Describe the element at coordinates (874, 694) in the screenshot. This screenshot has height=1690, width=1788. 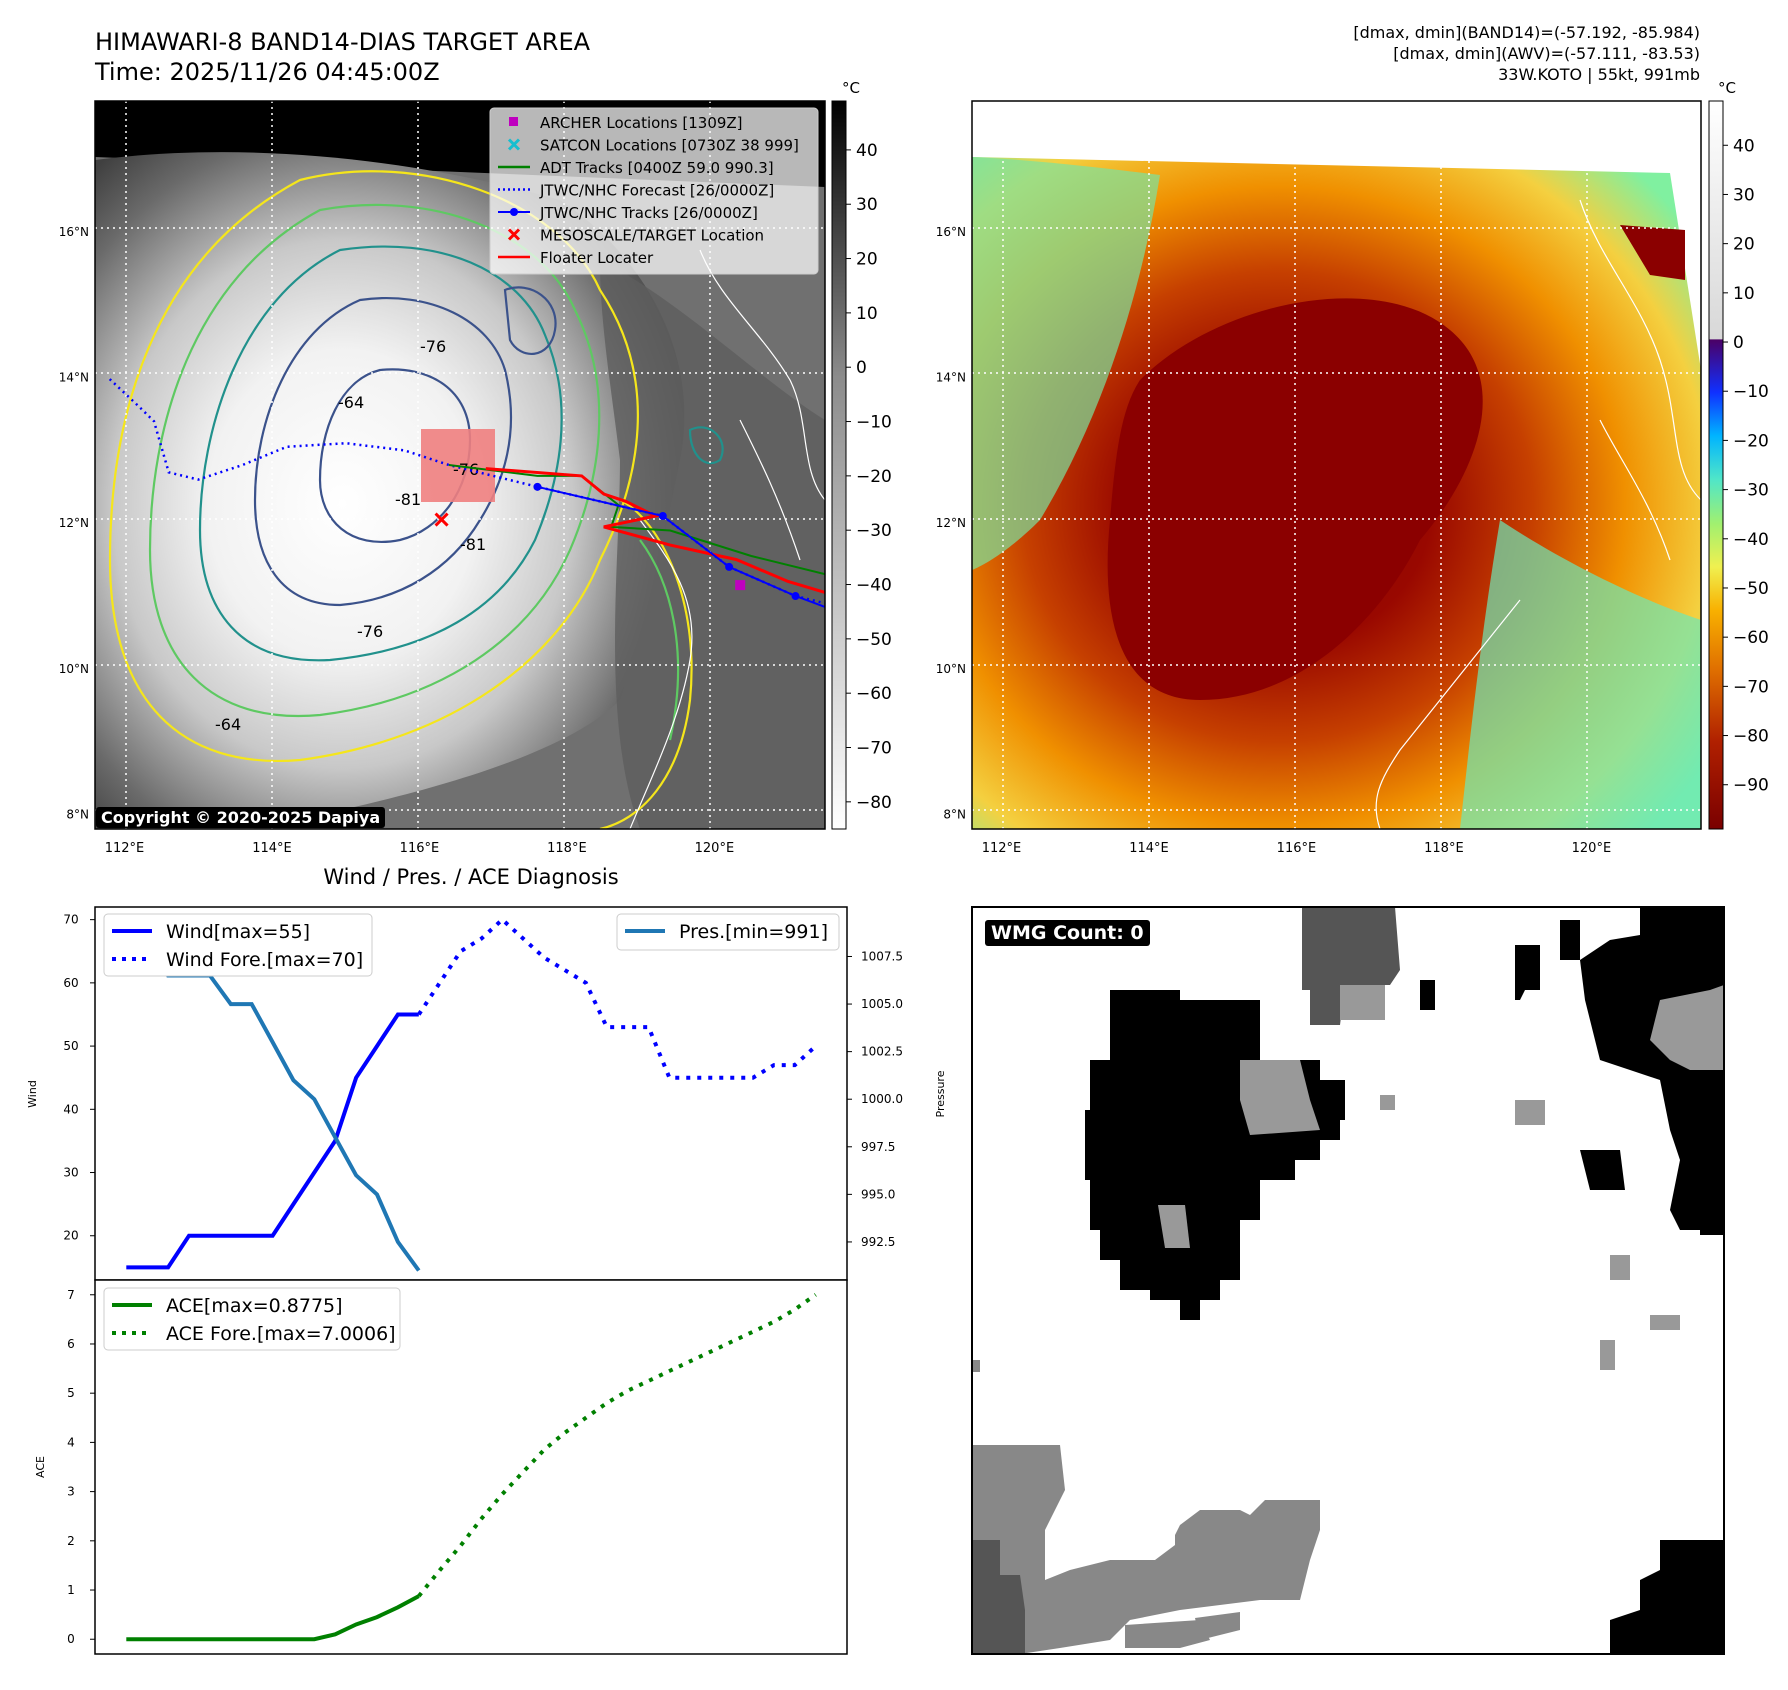
I see `colorbar-tick-label: −60` at that location.